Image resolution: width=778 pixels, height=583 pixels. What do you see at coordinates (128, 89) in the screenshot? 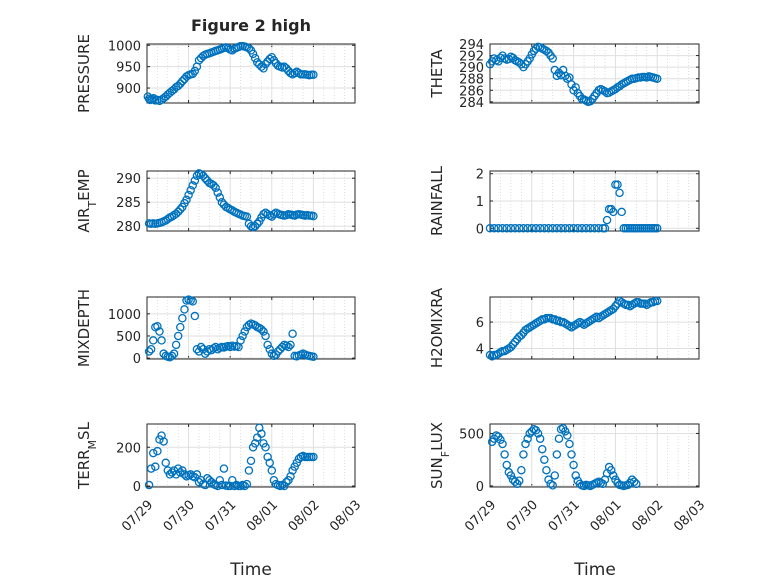
I see `y-tick-label: 900` at bounding box center [128, 89].